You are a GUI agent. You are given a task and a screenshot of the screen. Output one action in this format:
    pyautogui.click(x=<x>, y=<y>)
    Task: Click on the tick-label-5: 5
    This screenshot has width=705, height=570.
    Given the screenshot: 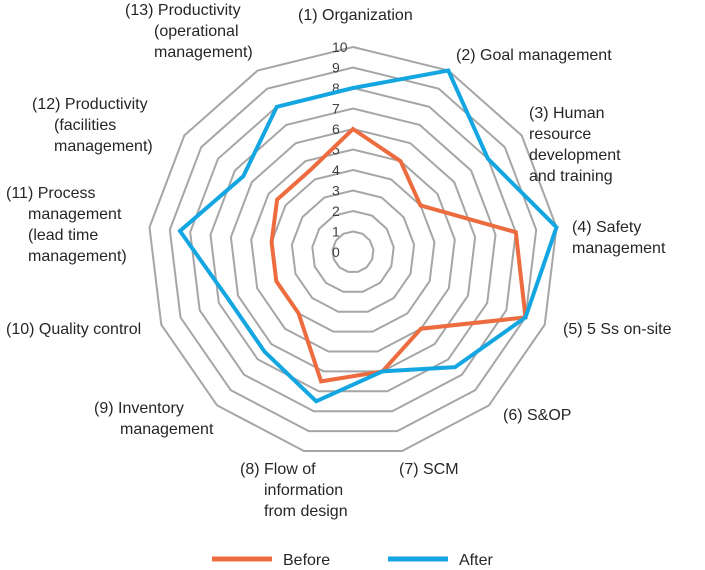 What is the action you would take?
    pyautogui.click(x=336, y=150)
    